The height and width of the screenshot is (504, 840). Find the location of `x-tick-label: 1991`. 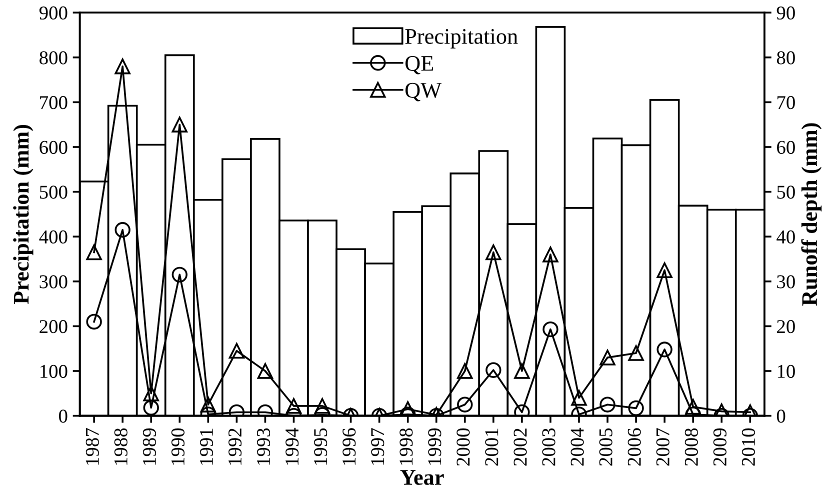

x-tick-label: 1991 is located at coordinates (207, 446).